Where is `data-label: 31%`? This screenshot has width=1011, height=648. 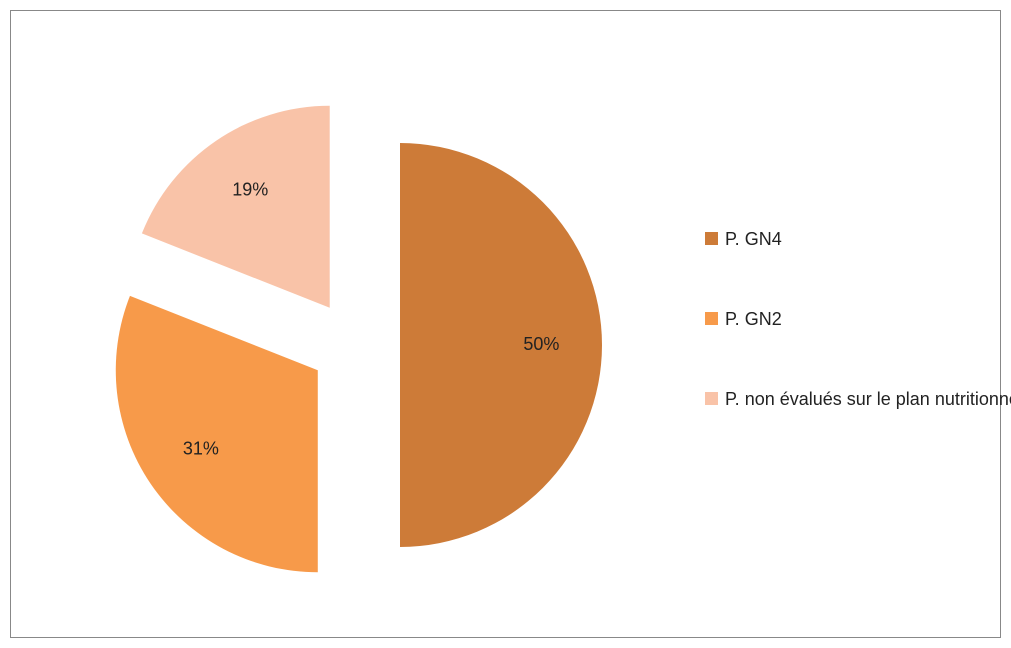
data-label: 31% is located at coordinates (201, 449).